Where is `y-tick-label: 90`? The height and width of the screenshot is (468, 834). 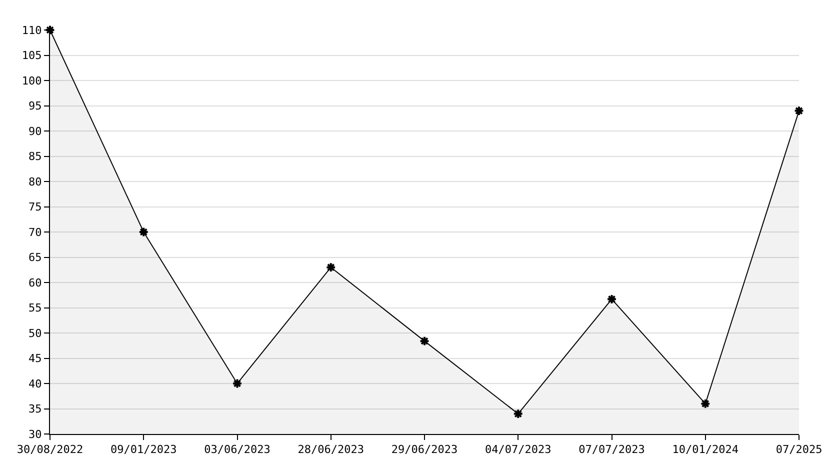 y-tick-label: 90 is located at coordinates (35, 131).